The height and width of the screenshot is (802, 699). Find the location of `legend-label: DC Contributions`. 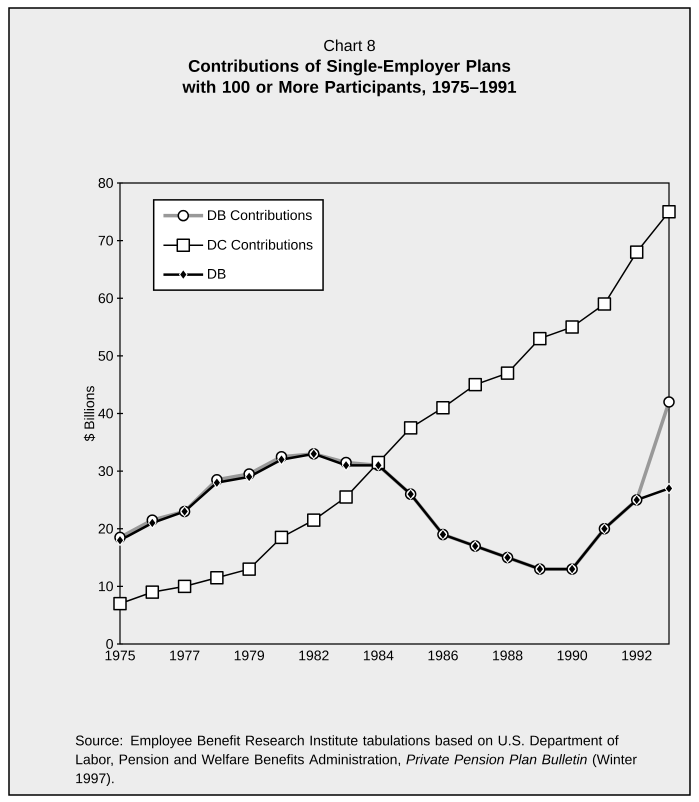

legend-label: DC Contributions is located at coordinates (260, 244).